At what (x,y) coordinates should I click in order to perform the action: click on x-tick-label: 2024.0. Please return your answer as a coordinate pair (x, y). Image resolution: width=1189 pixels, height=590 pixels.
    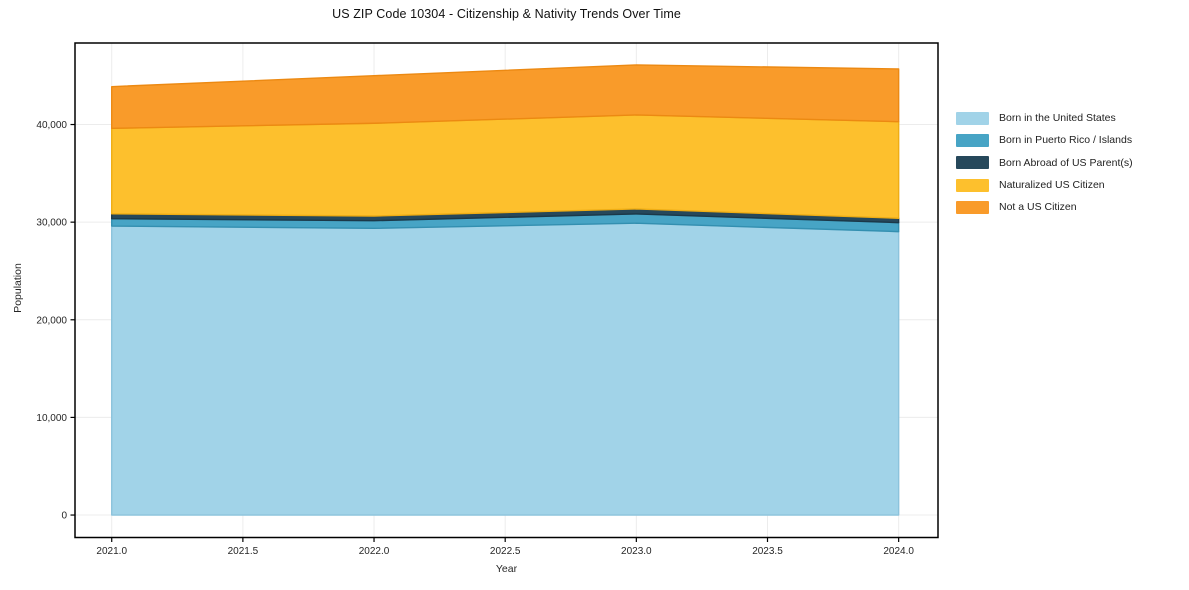
    Looking at the image, I should click on (898, 551).